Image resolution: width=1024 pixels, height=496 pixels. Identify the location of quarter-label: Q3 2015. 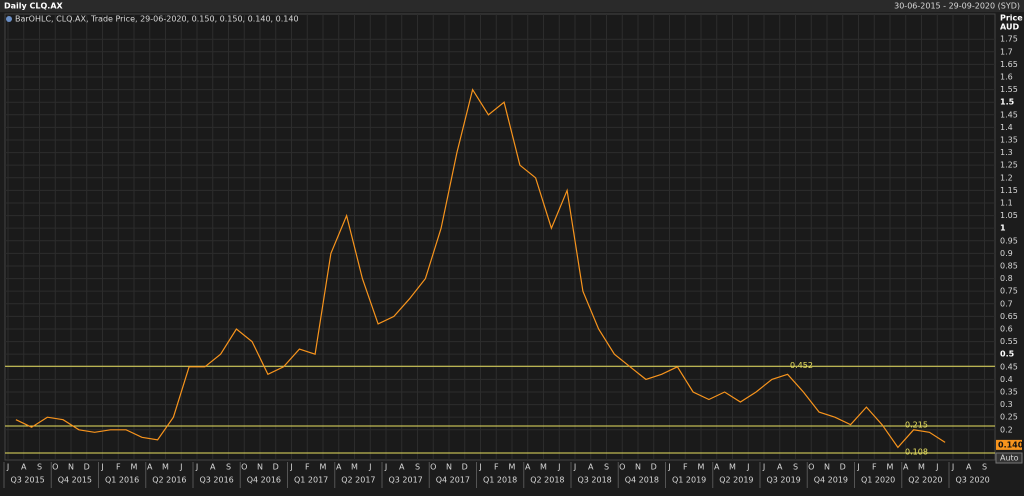
(27, 480).